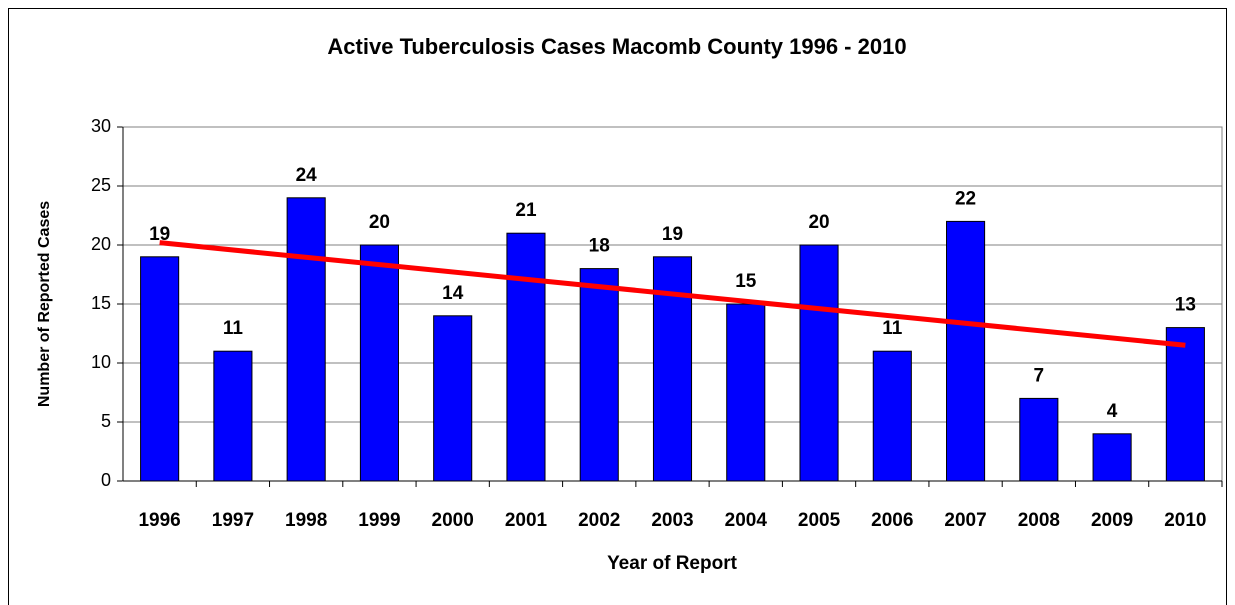  I want to click on x-tick-label: 1999, so click(379, 520).